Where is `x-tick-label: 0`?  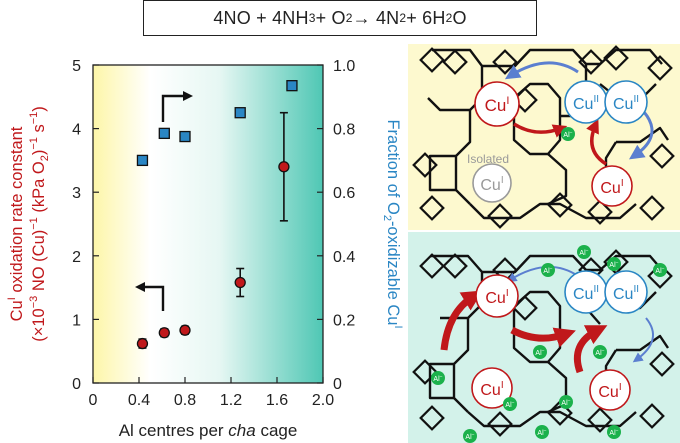
x-tick-label: 0 is located at coordinates (93, 400).